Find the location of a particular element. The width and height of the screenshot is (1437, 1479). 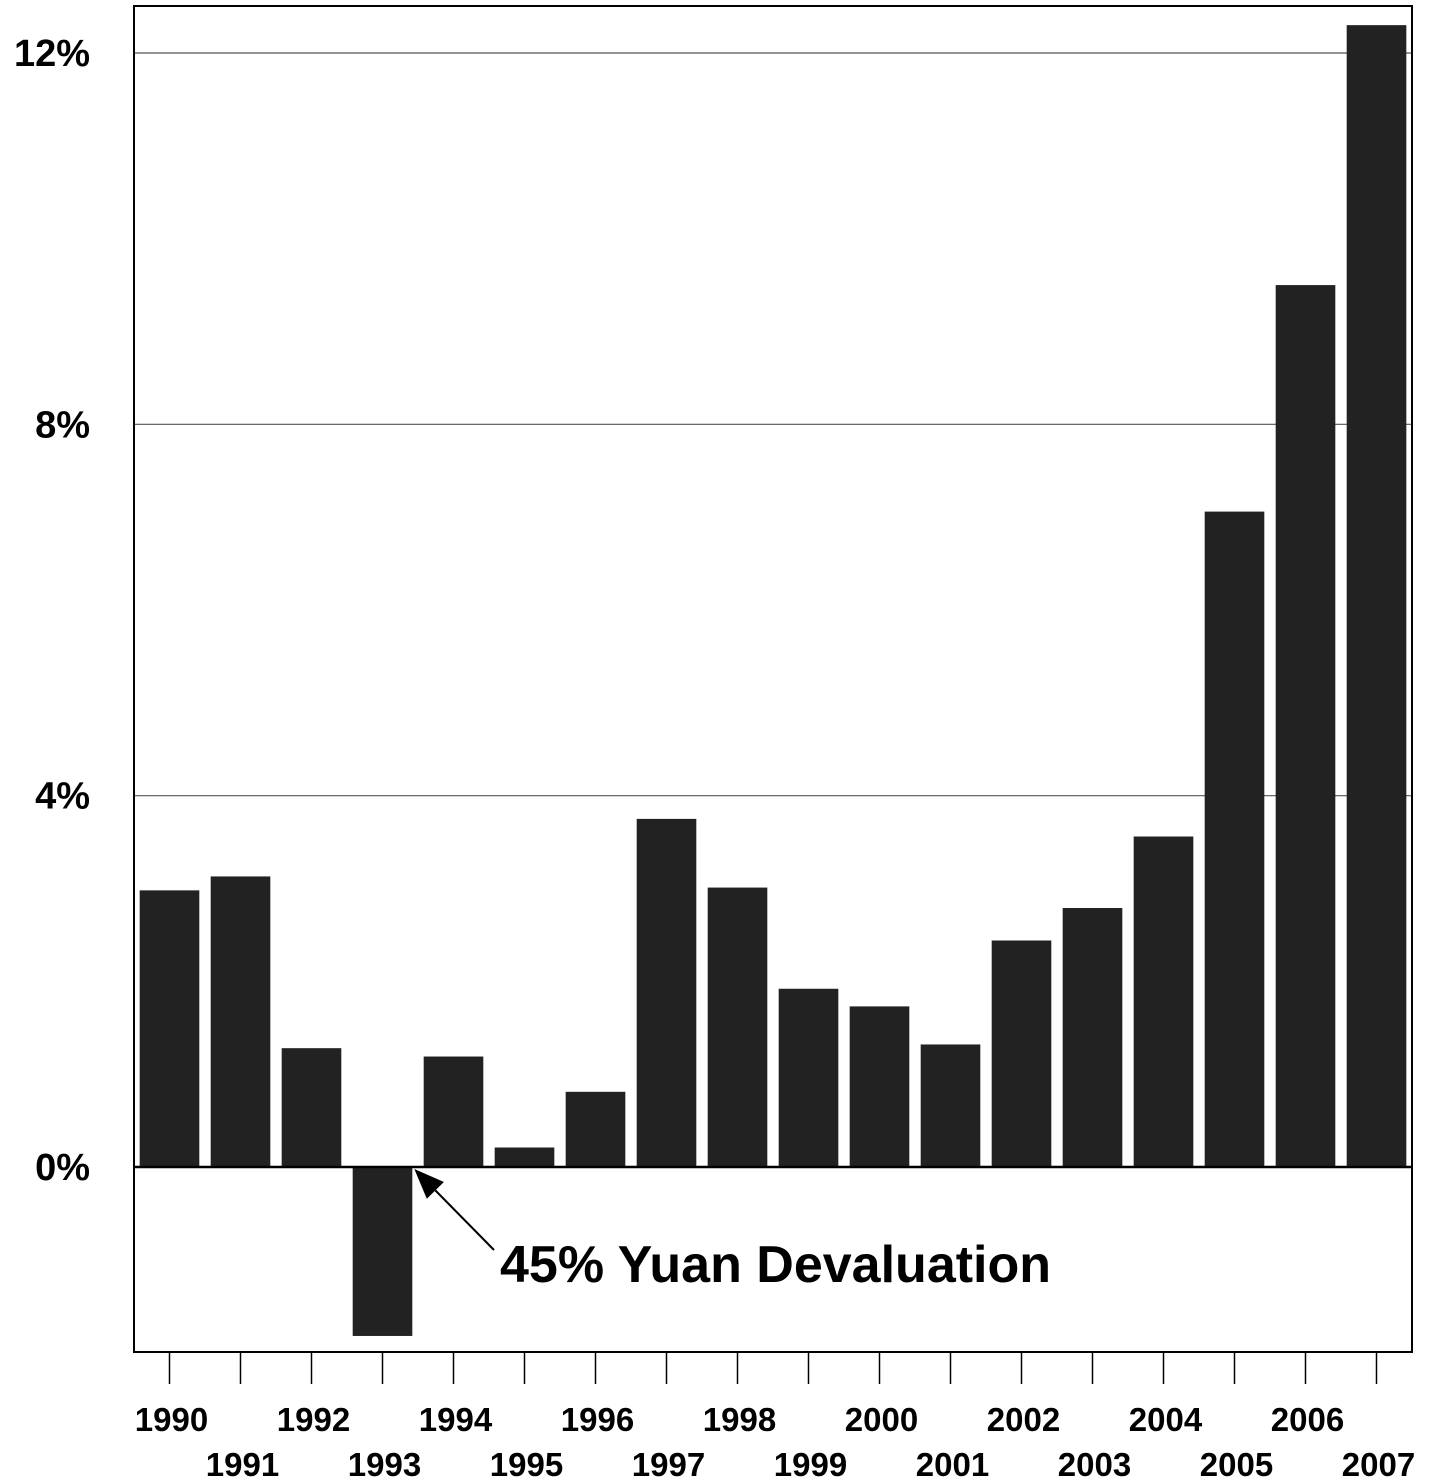

x-tick-label-1990: 1990 is located at coordinates (171, 1419).